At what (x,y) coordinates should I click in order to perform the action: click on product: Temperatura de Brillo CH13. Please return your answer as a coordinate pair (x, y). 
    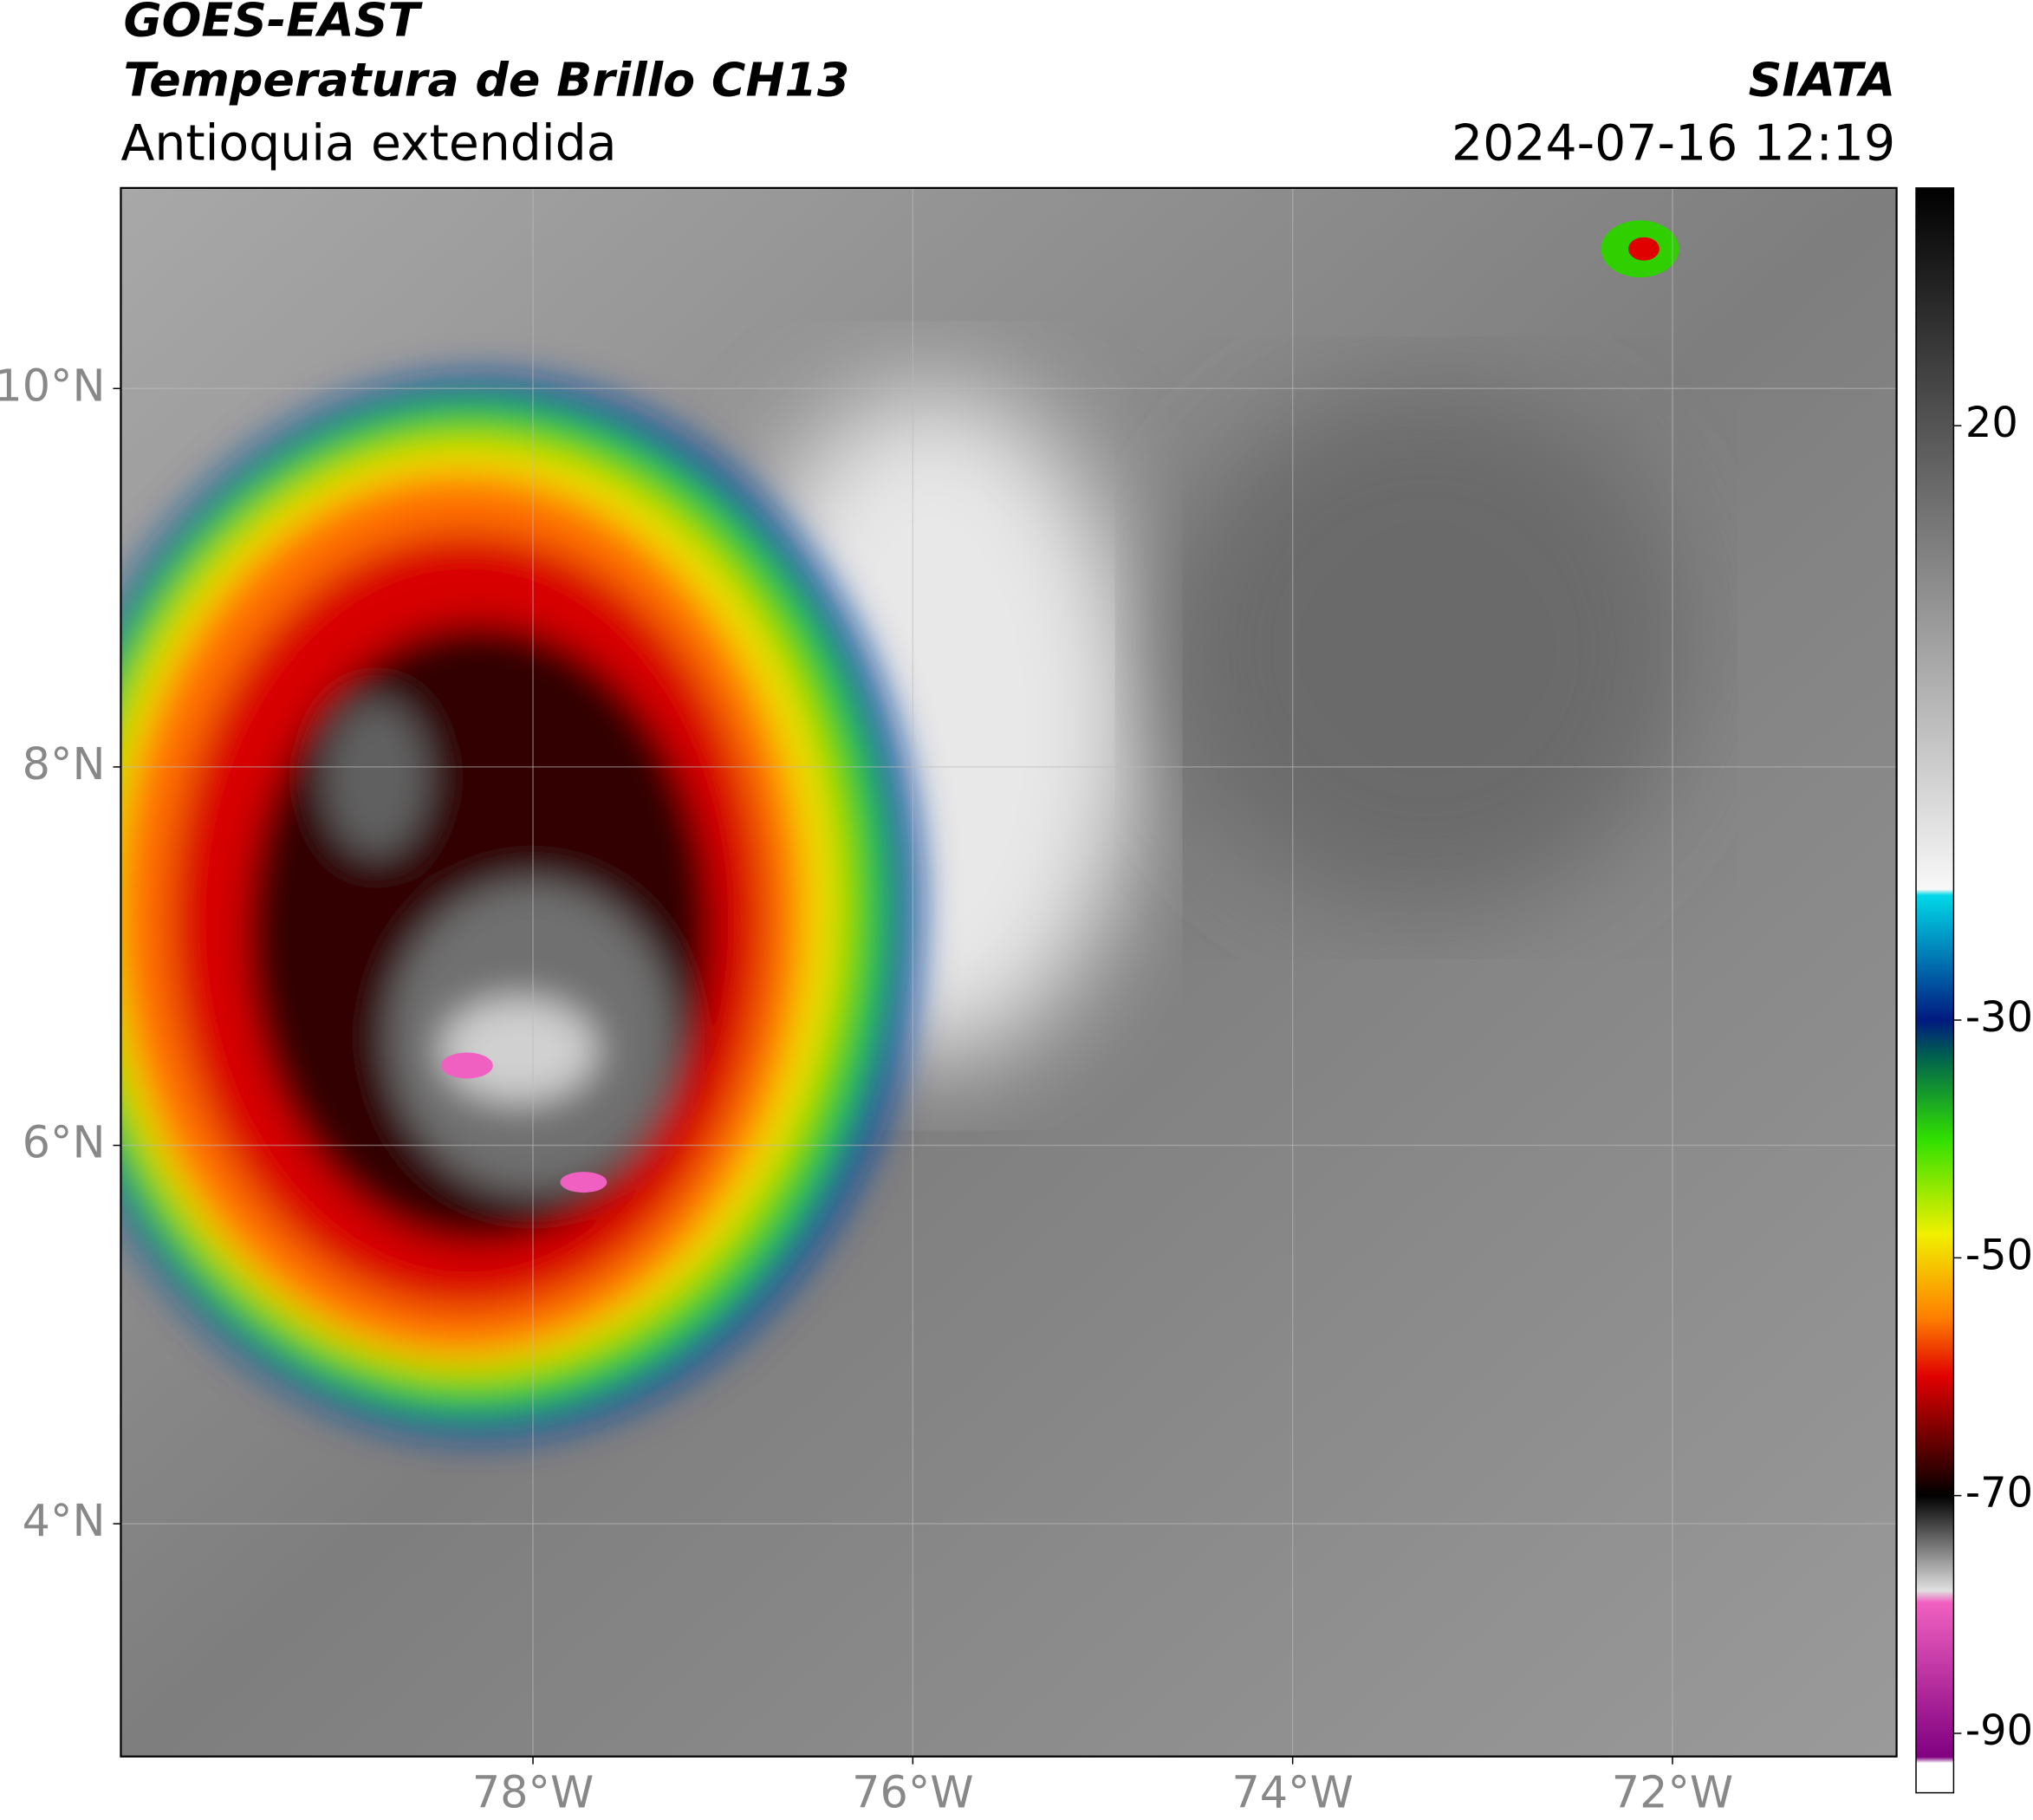
    Looking at the image, I should click on (486, 79).